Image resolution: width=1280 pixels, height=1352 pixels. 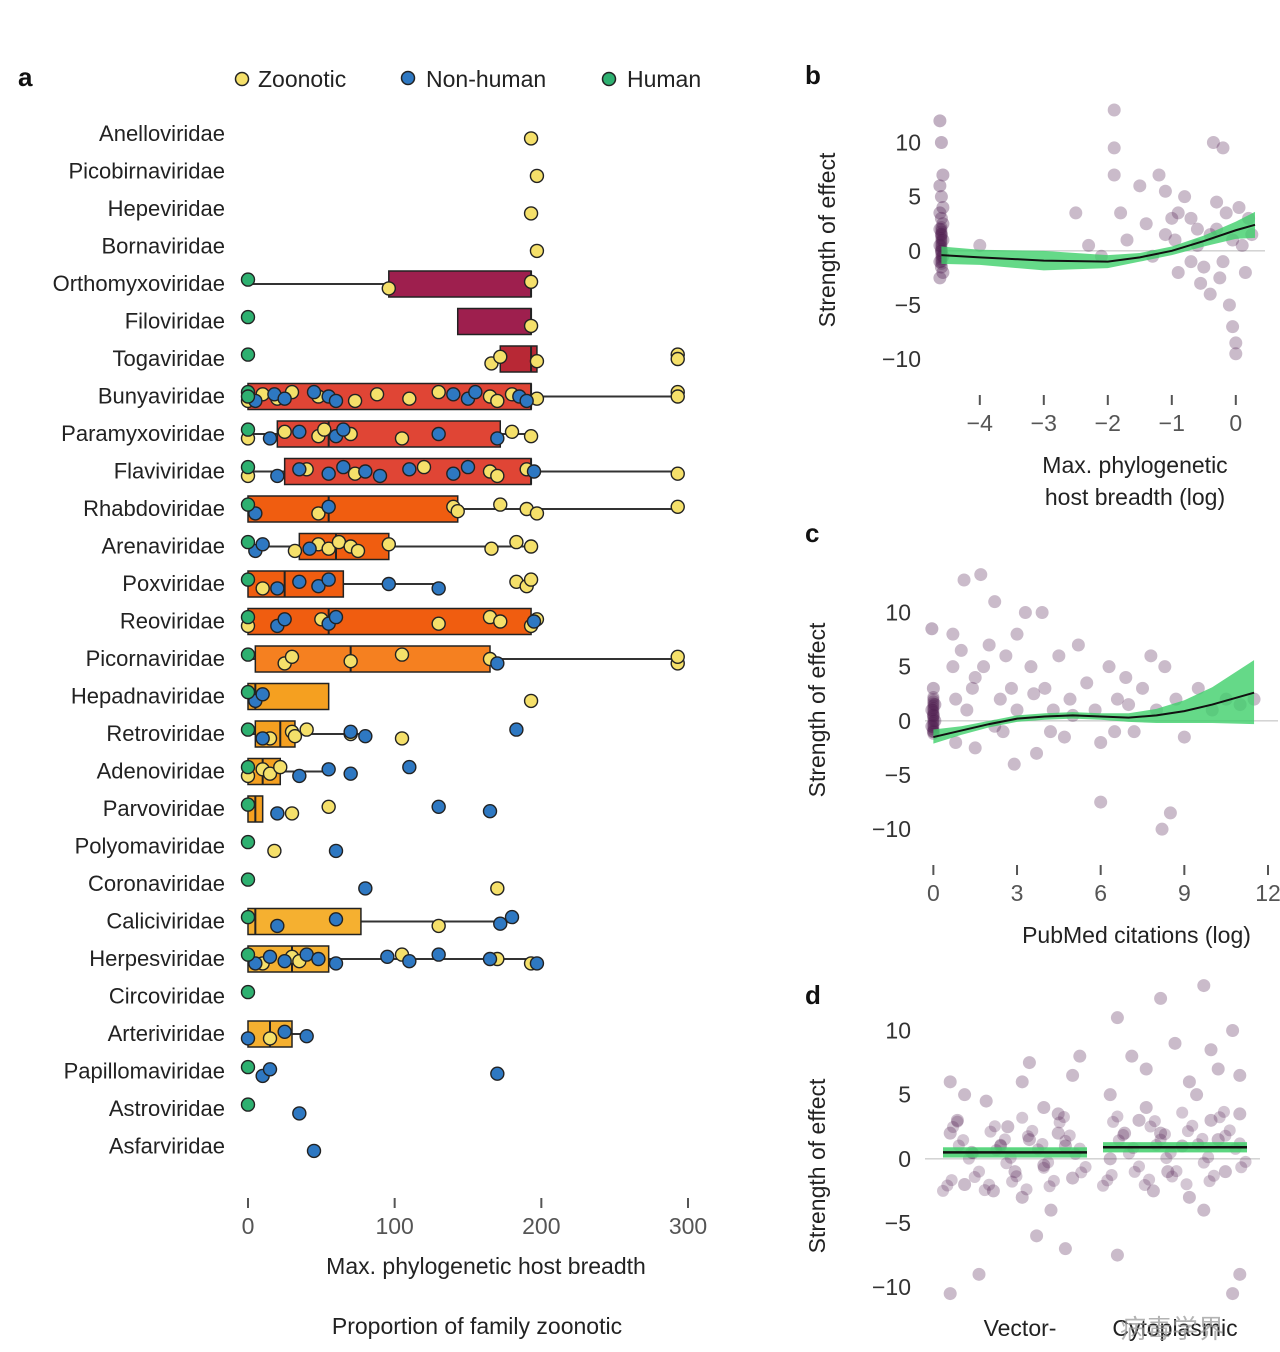 I want to click on family-label: Arteriviridae, so click(x=166, y=1033).